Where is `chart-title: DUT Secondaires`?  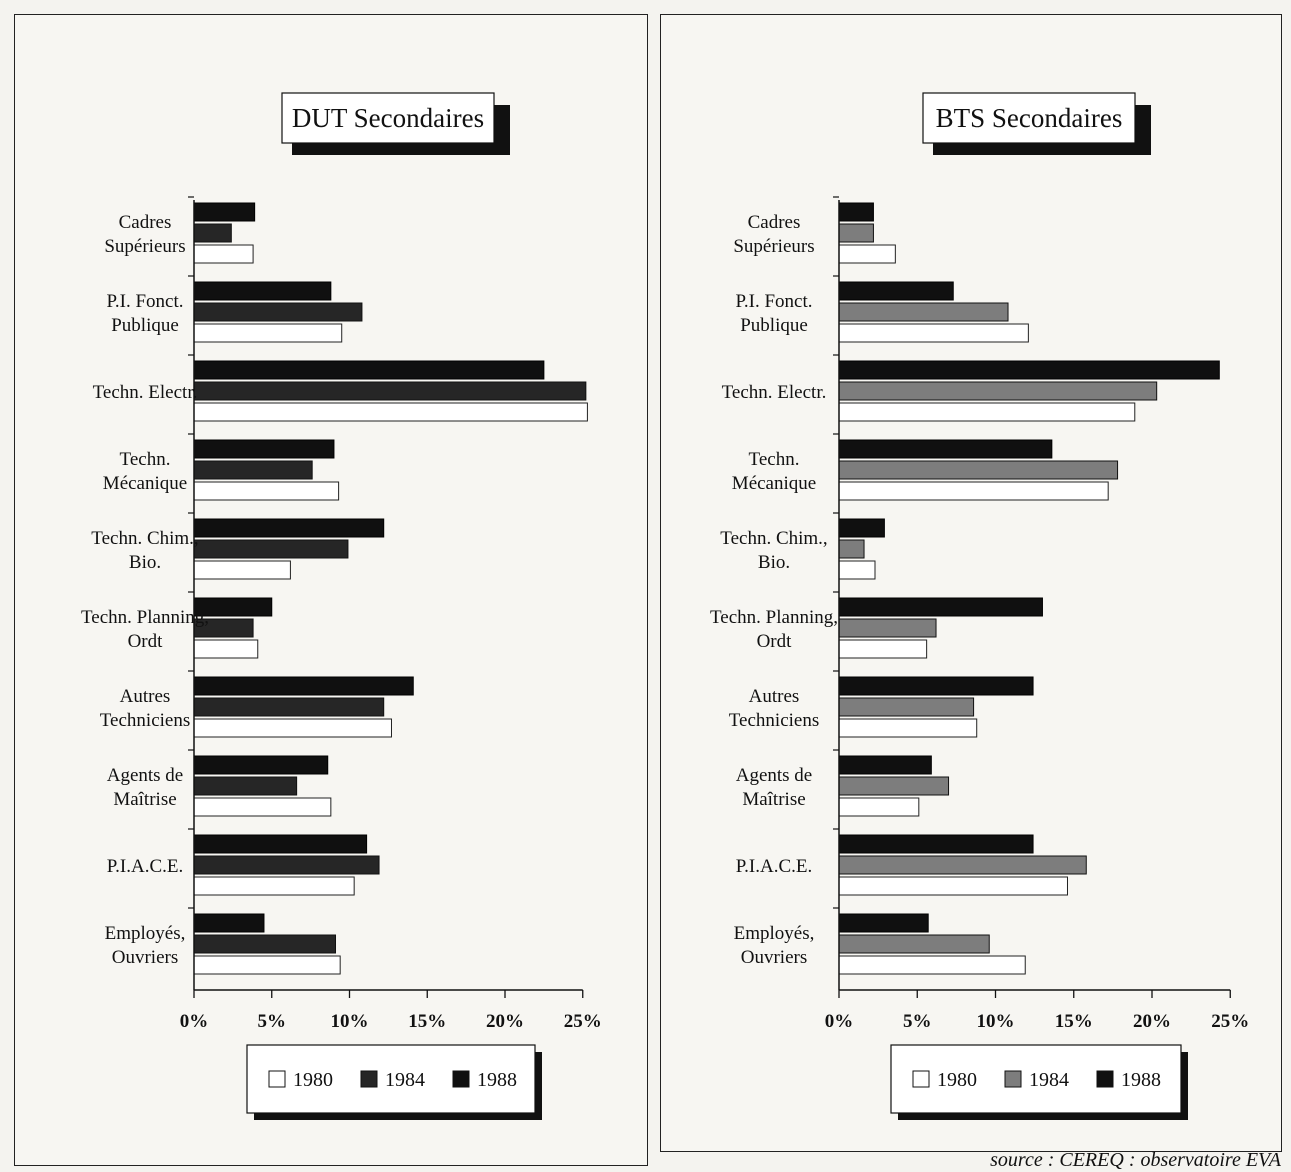 chart-title: DUT Secondaires is located at coordinates (388, 118).